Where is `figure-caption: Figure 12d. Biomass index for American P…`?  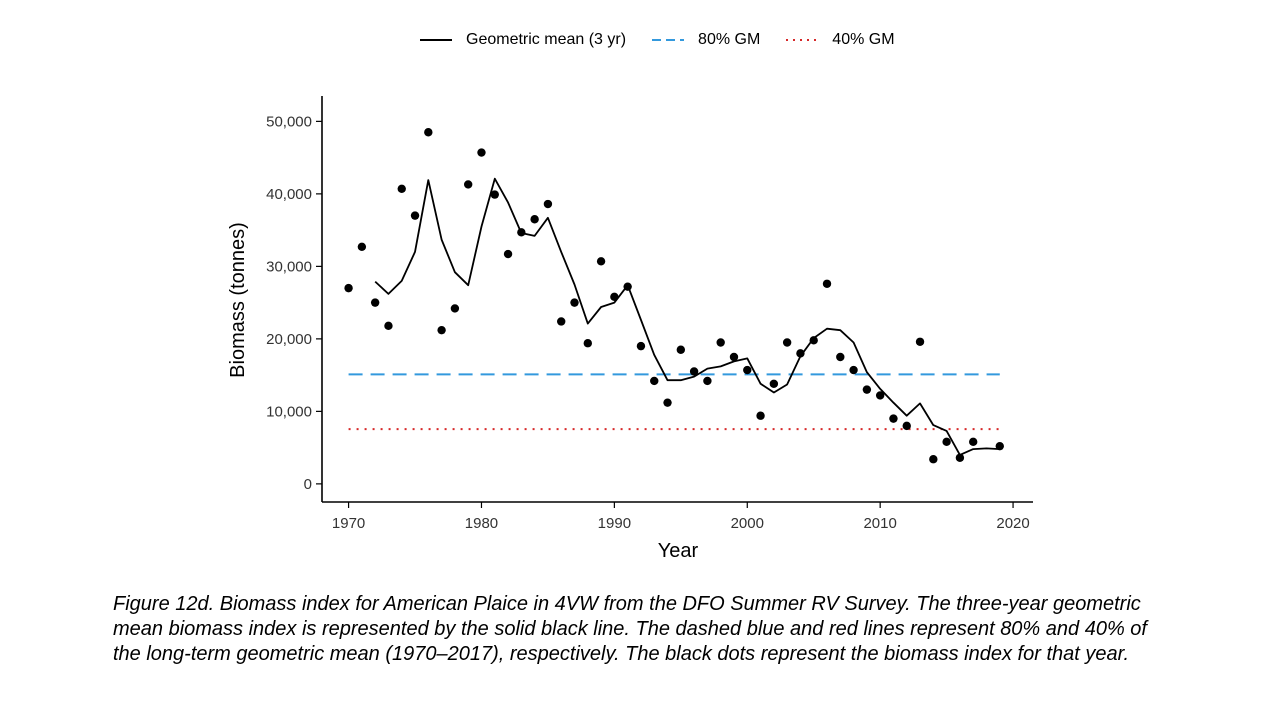
figure-caption: Figure 12d. Biomass index for American P… is located at coordinates (630, 629).